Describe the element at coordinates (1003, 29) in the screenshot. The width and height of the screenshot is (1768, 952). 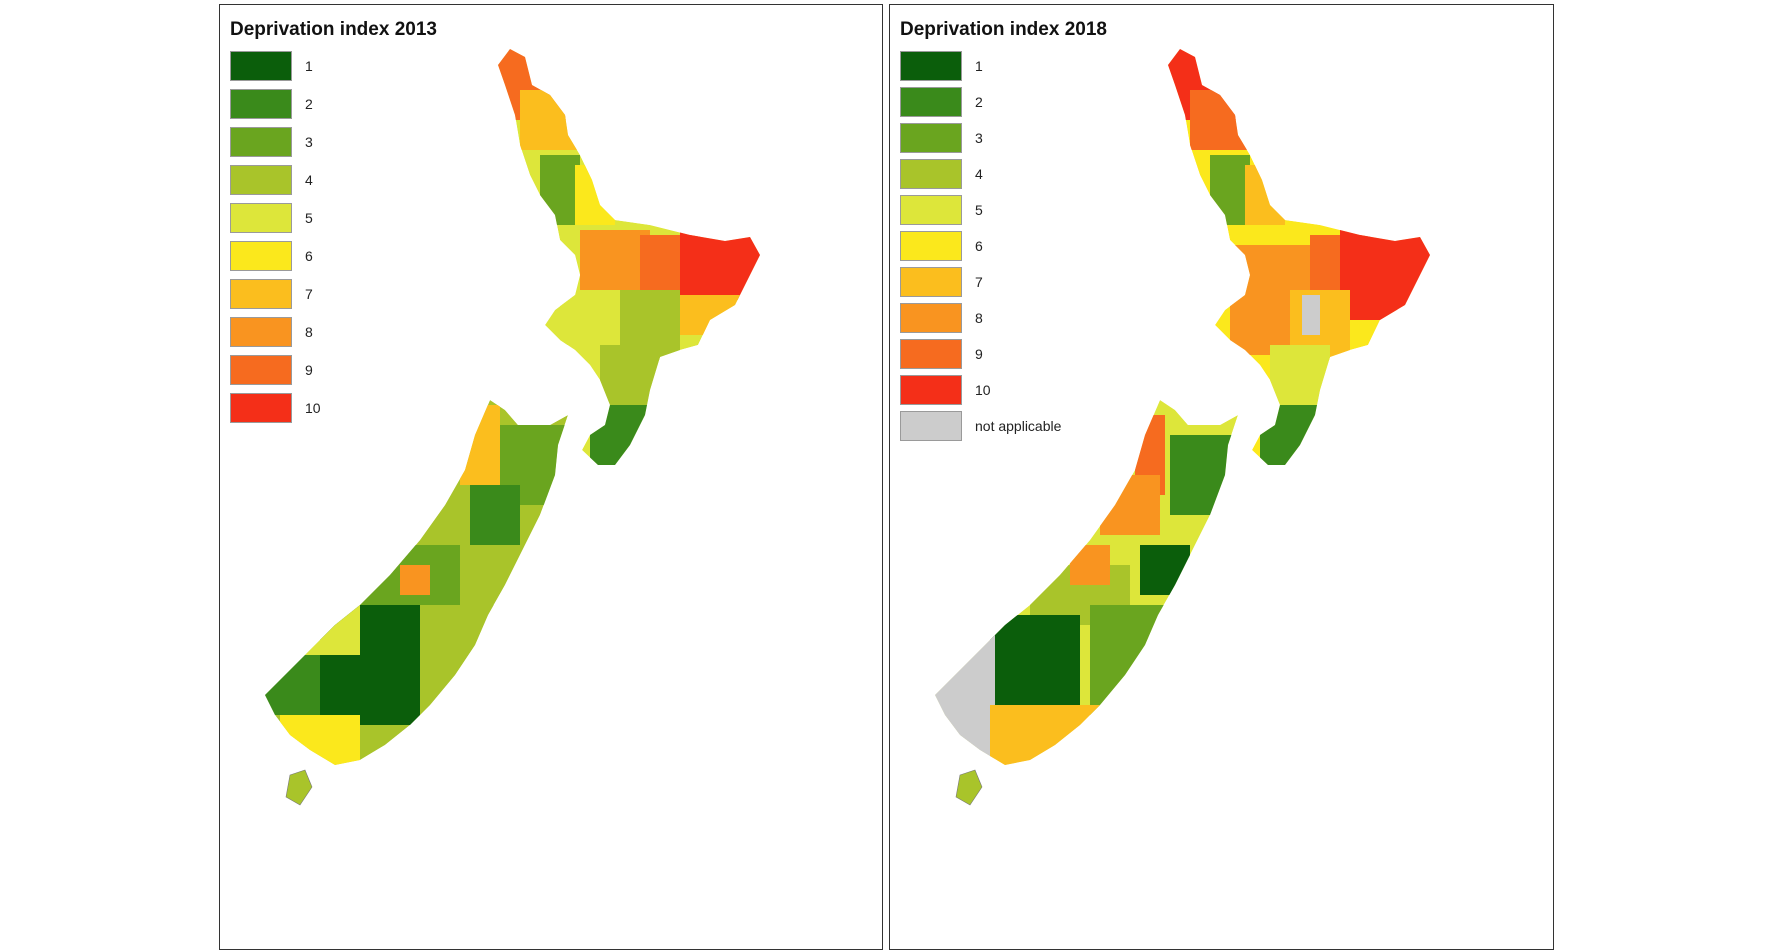
I see `map-title-2018: Deprivation index 2018` at that location.